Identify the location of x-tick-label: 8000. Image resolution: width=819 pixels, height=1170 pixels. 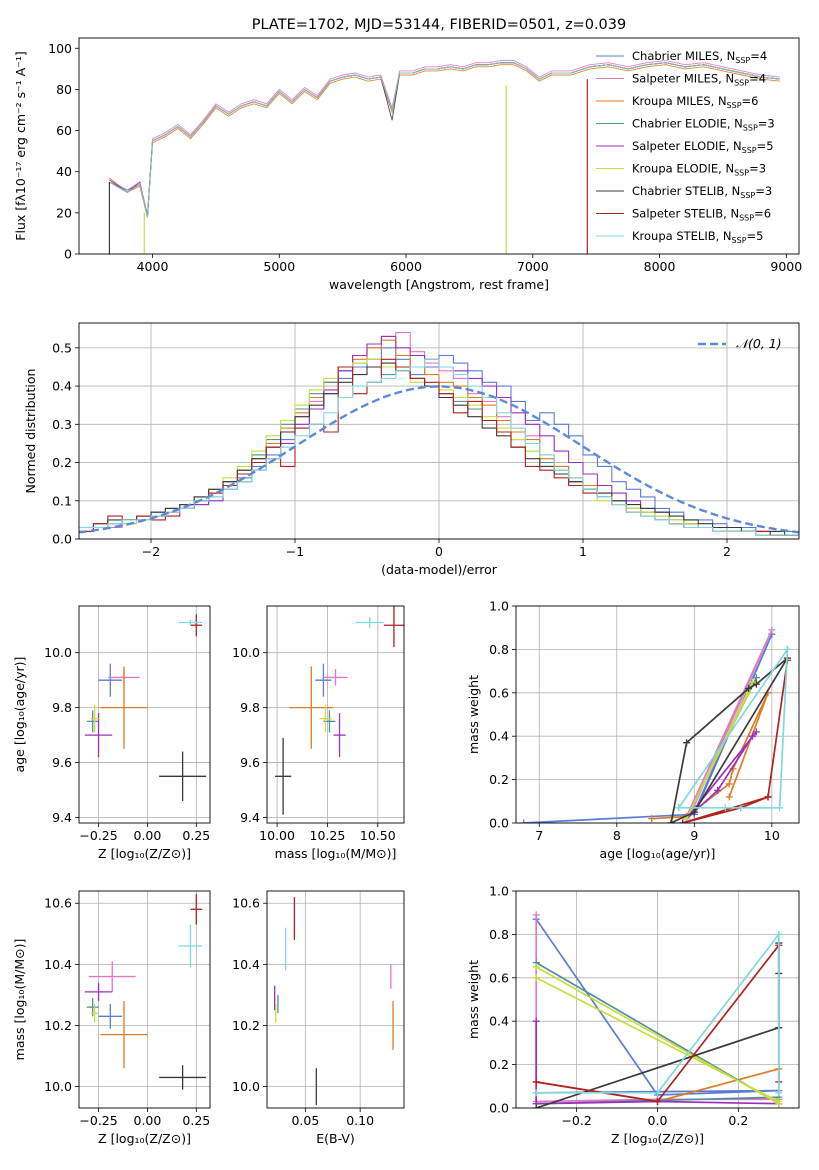
(660, 266).